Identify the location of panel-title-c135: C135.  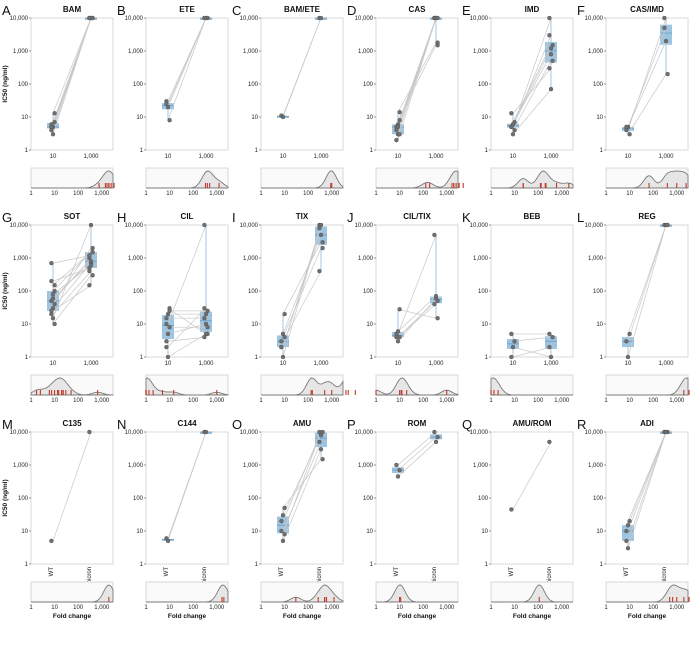
(72, 423).